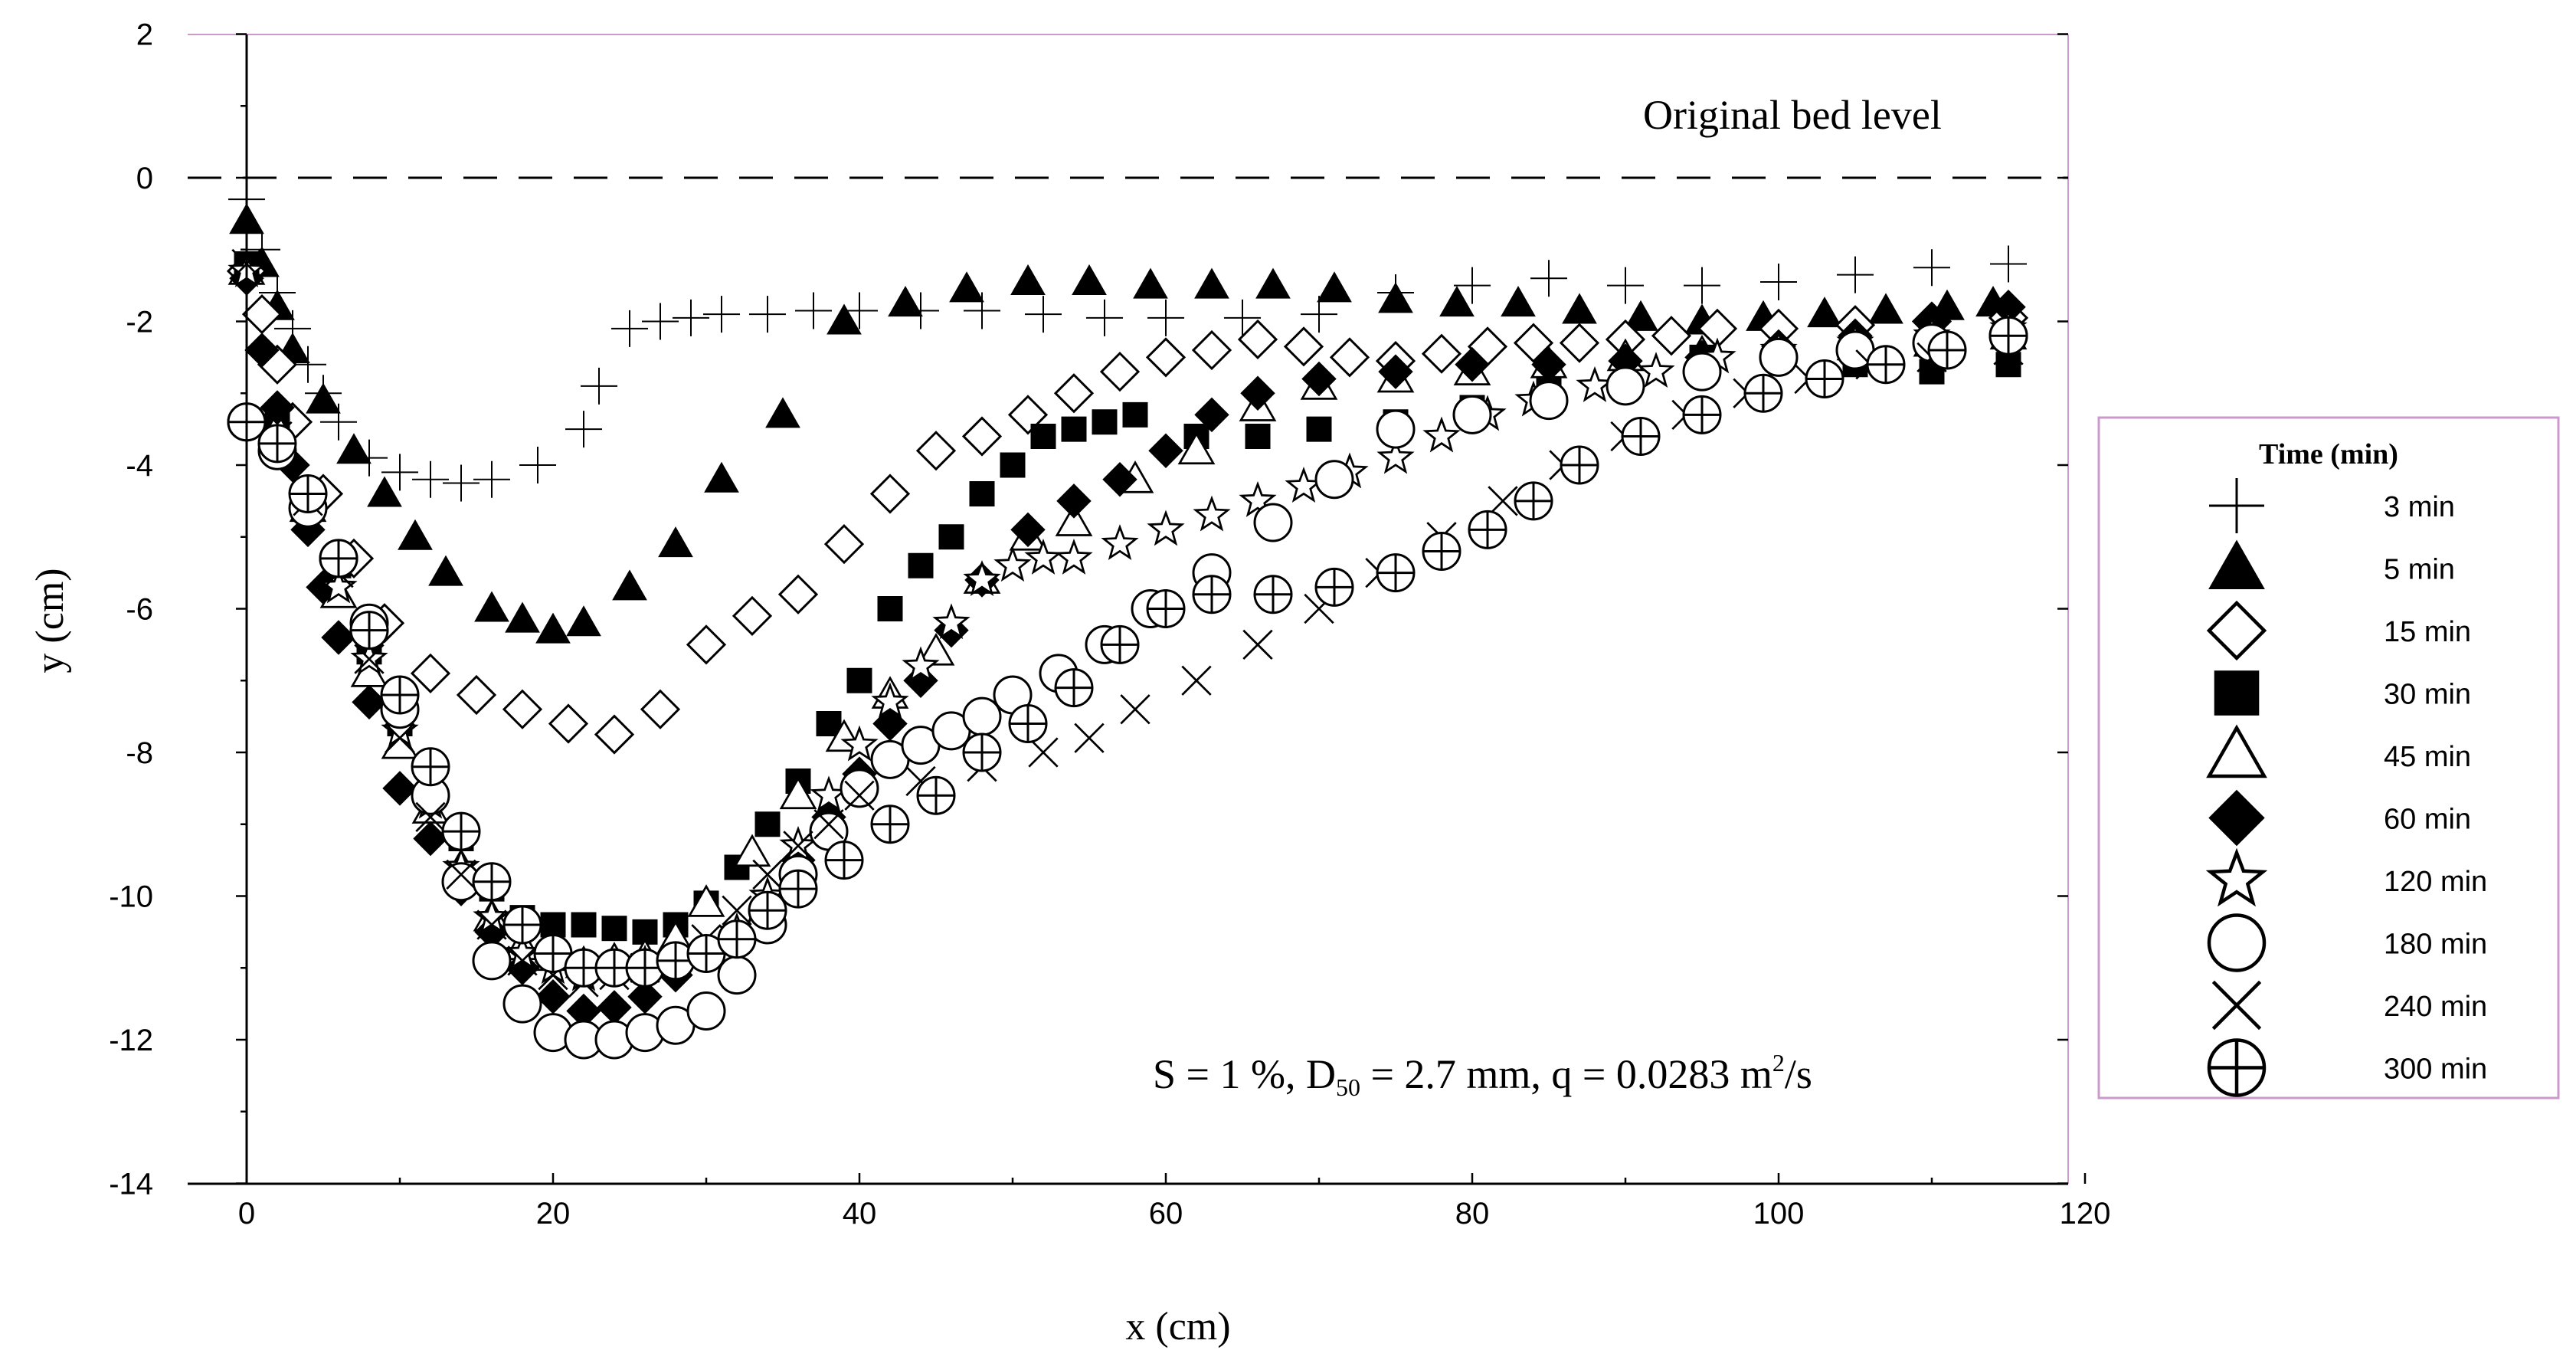 This screenshot has height=1360, width=2576. Describe the element at coordinates (2236, 818) in the screenshot. I see `legend-marker-diamond-filled` at that location.